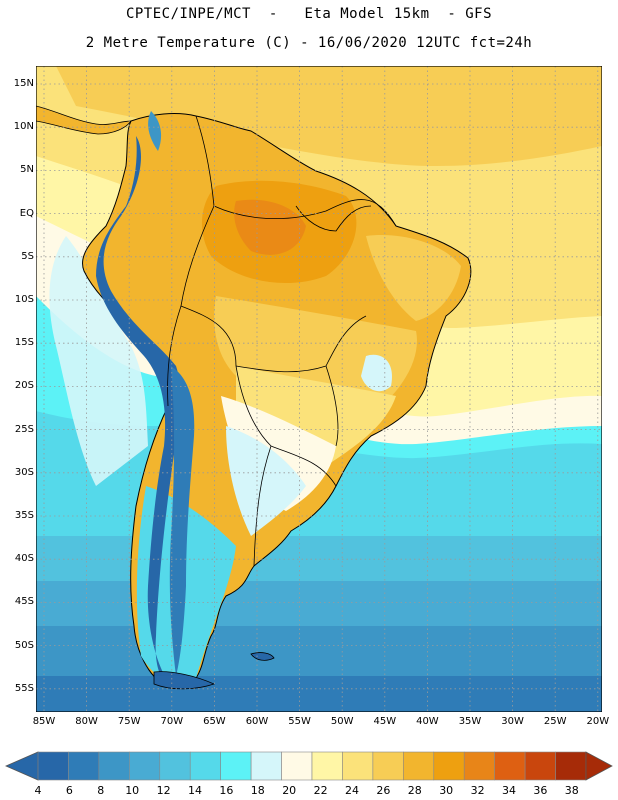 The image size is (618, 800). Describe the element at coordinates (69, 790) in the screenshot. I see `colorbar-value-label: 6` at that location.